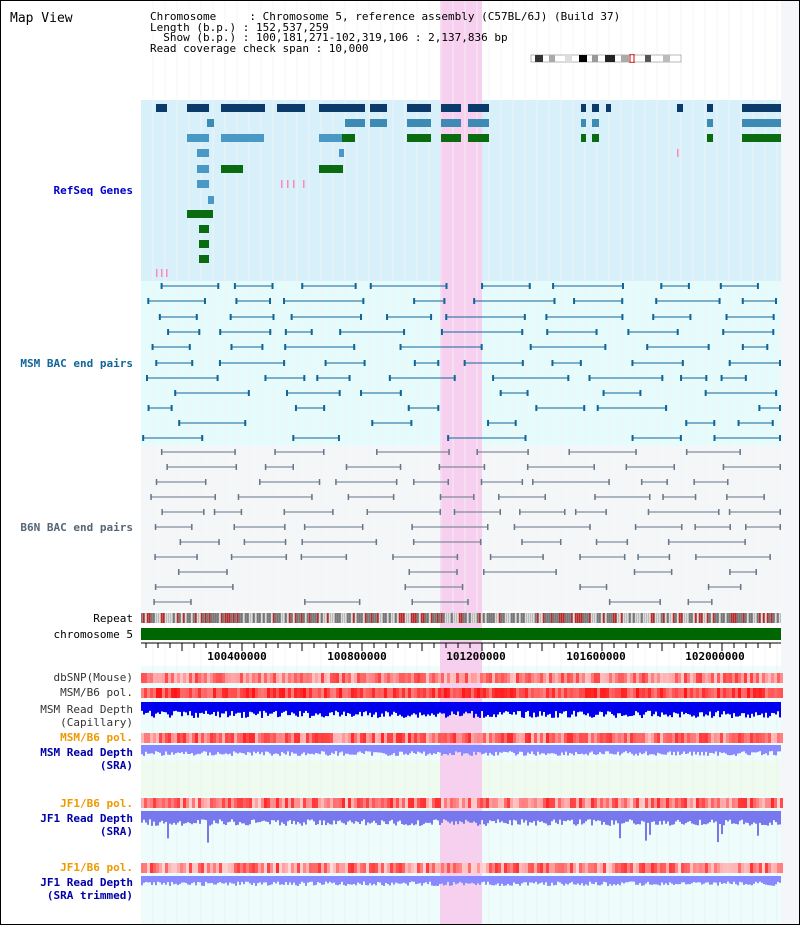 Image resolution: width=800 pixels, height=925 pixels. What do you see at coordinates (96, 867) in the screenshot?
I see `track-label-jf1-pol-2: JF1/B6 pol.` at bounding box center [96, 867].